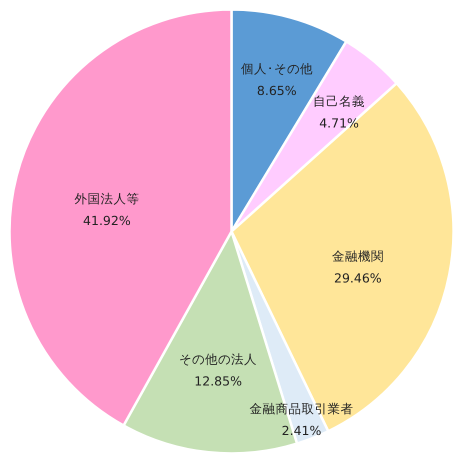 The height and width of the screenshot is (463, 463). What do you see at coordinates (339, 101) in the screenshot?
I see `slice-label: 自己名義` at bounding box center [339, 101].